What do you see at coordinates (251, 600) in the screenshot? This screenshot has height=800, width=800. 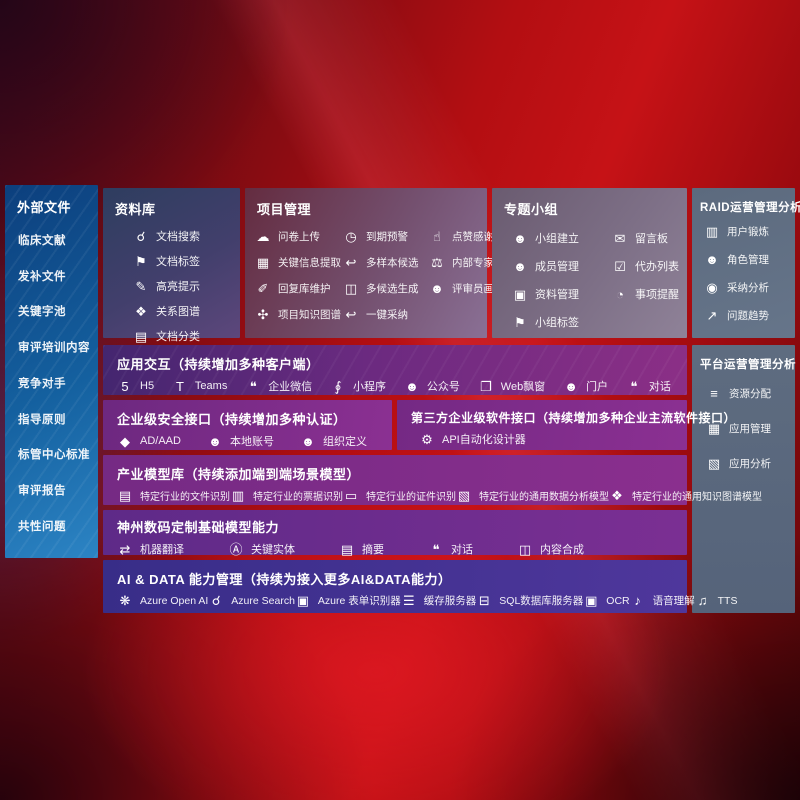 I see `list-item: ☌ Azure Search` at bounding box center [251, 600].